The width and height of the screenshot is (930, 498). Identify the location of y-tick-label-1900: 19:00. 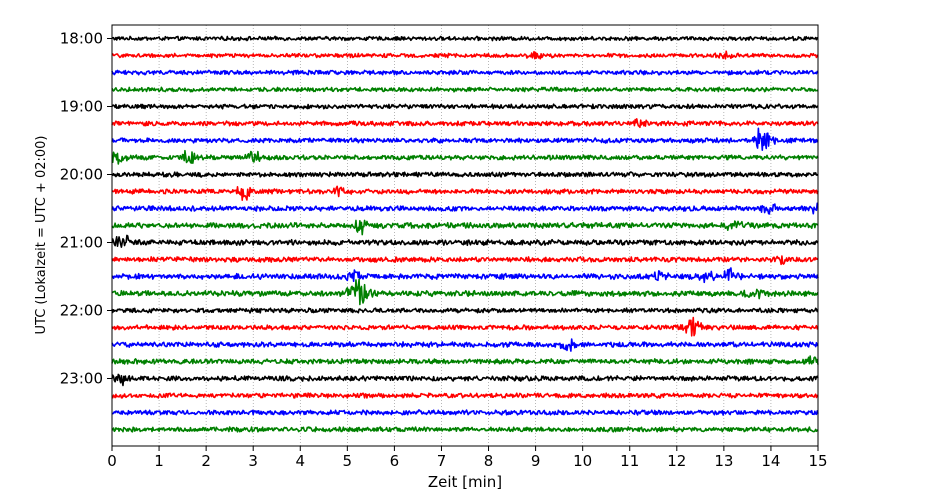
(81, 107).